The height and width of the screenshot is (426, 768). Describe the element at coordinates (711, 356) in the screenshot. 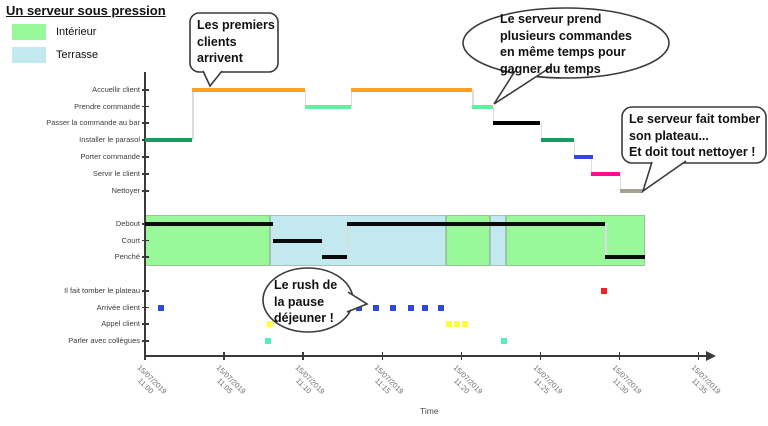

I see `x-axis-arrow` at that location.